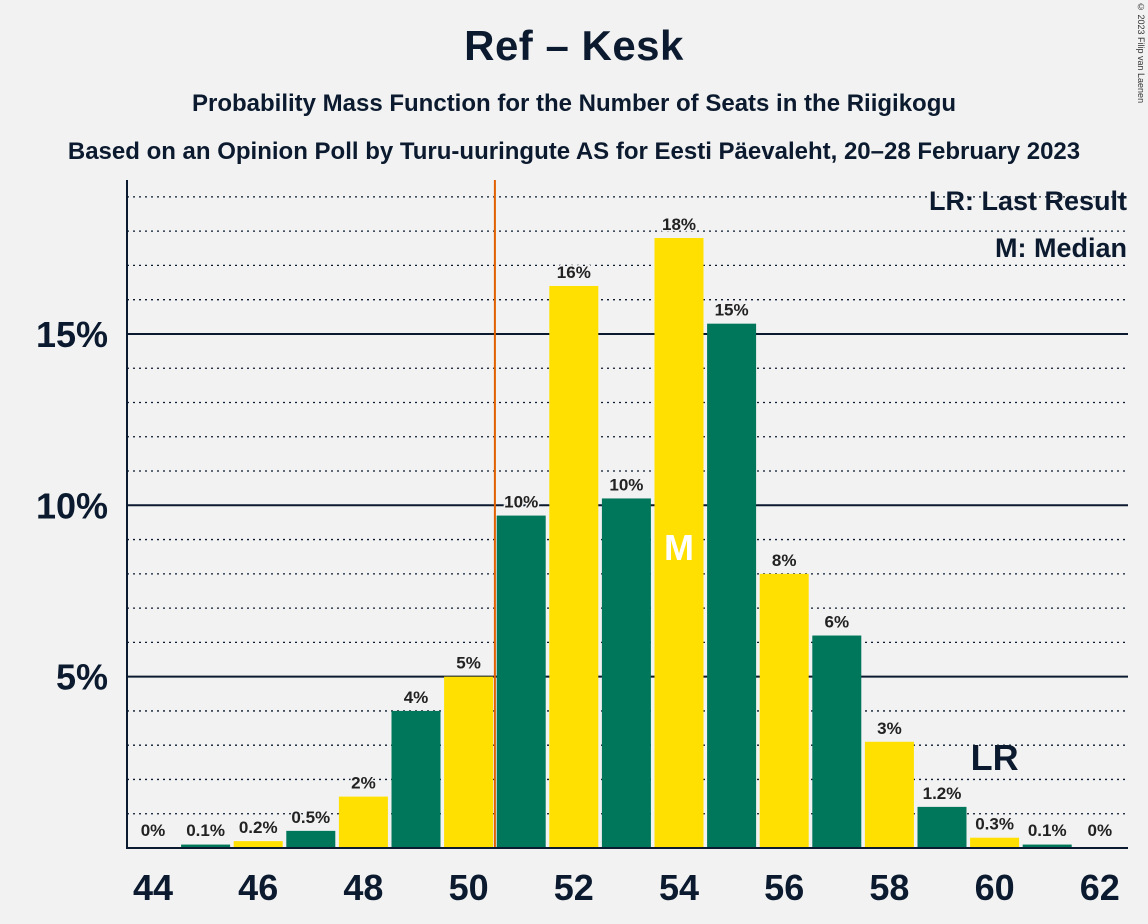 The width and height of the screenshot is (1148, 924). I want to click on y-tick-label: 10%, so click(72, 505).